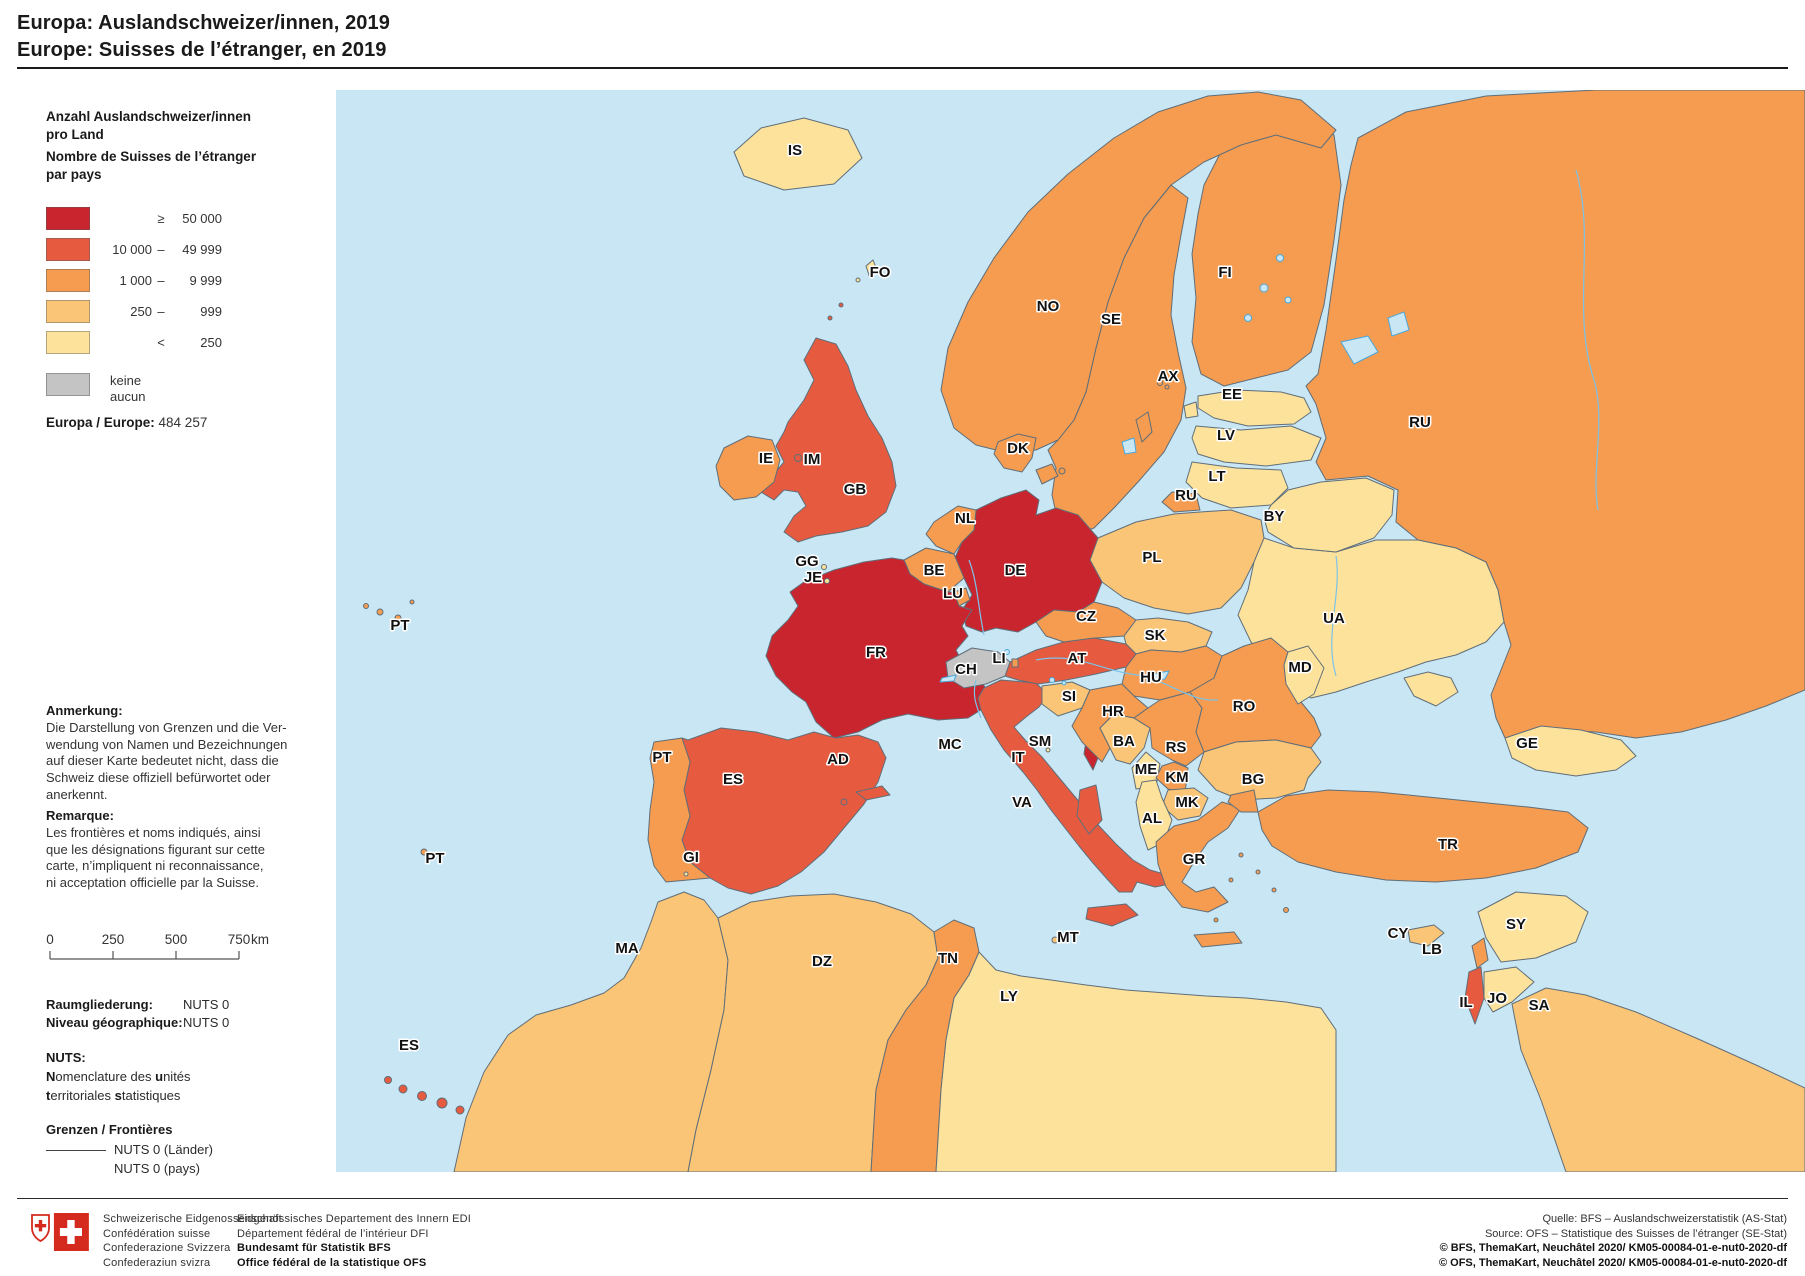 The width and height of the screenshot is (1805, 1276). What do you see at coordinates (1274, 516) in the screenshot?
I see `country-label: BY` at bounding box center [1274, 516].